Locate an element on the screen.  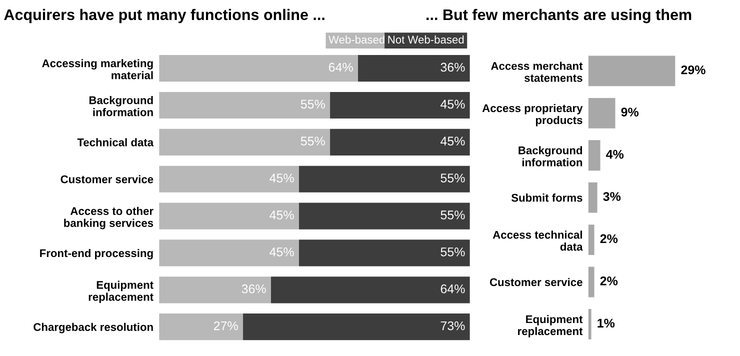
series-label: Web-based is located at coordinates (356, 39).